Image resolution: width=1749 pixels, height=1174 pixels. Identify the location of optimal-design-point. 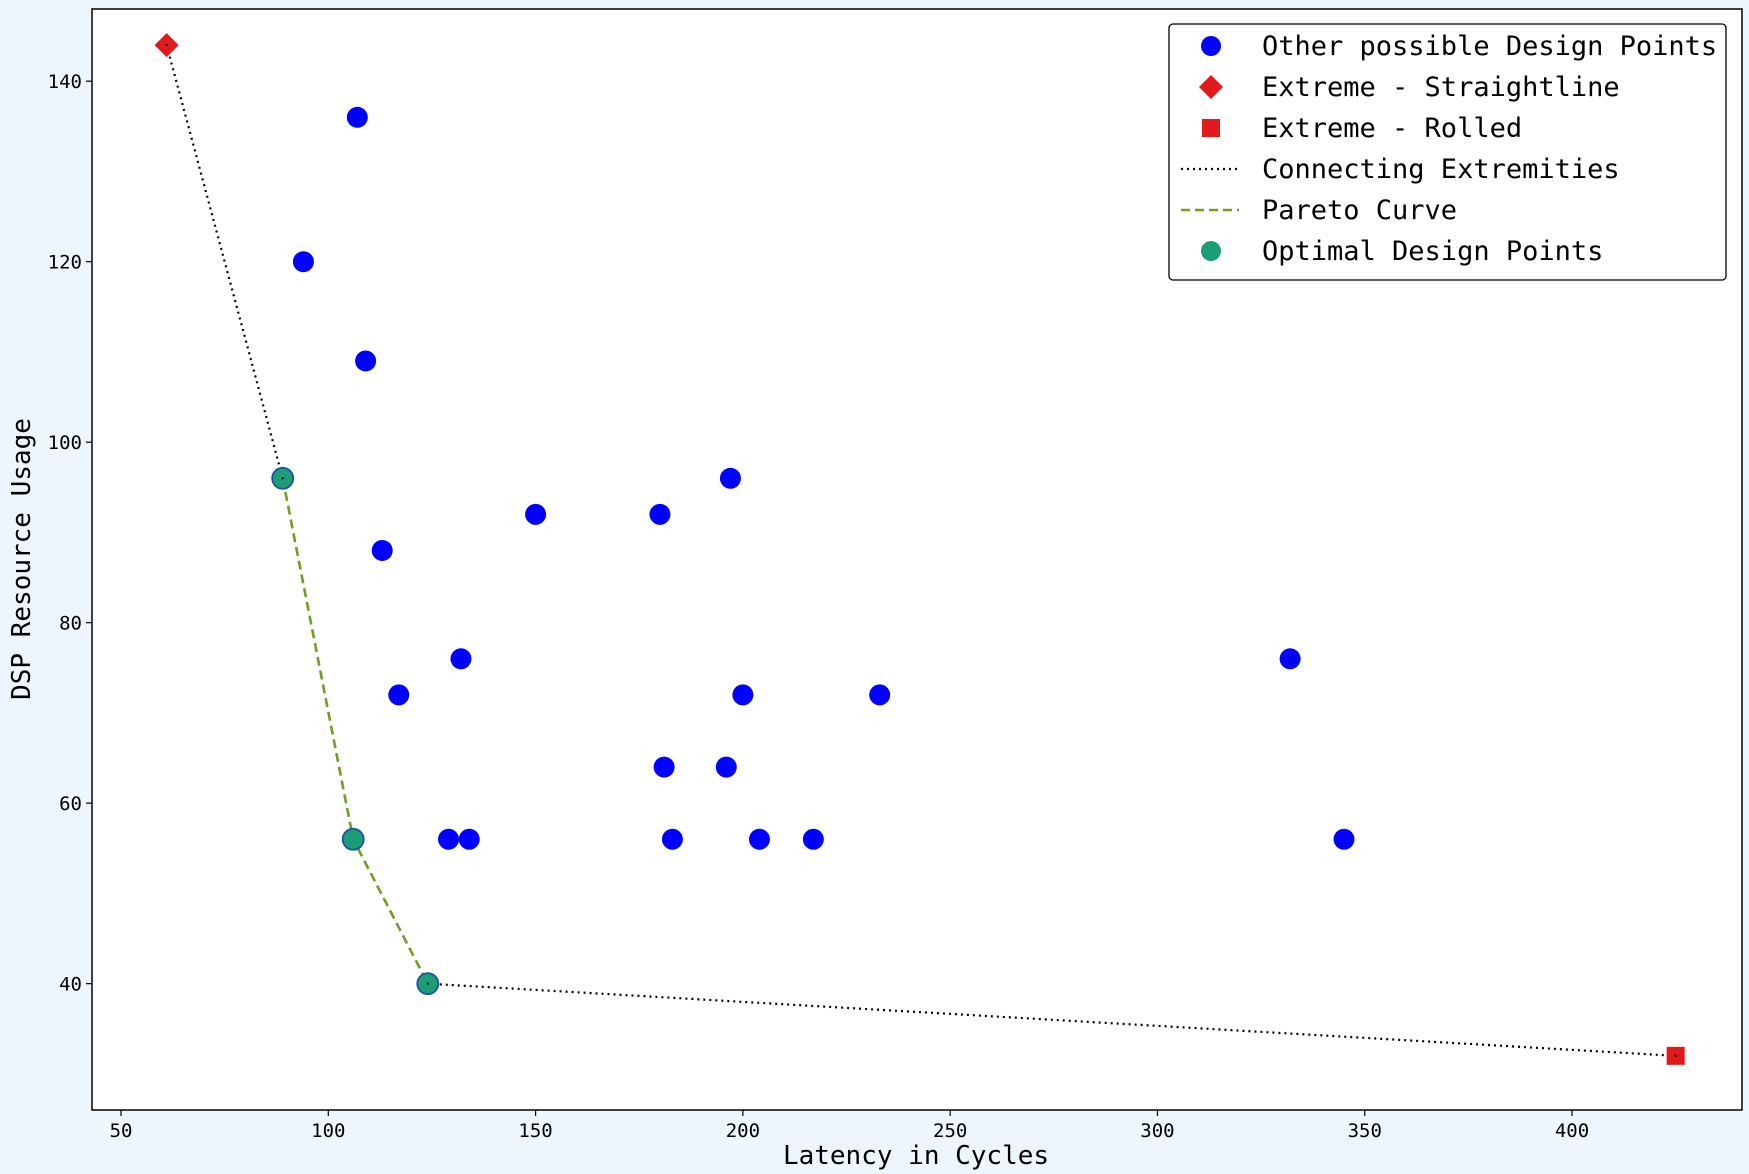
(353, 839).